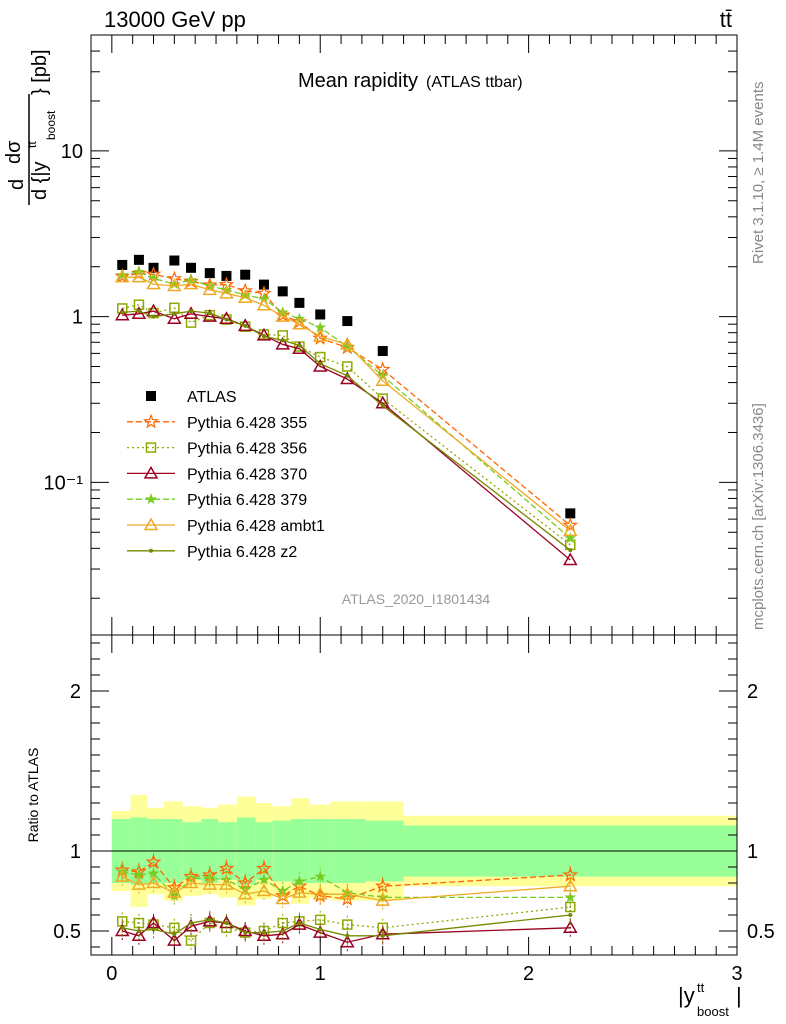  I want to click on legend-label-atlas: ATLAS, so click(212, 397).